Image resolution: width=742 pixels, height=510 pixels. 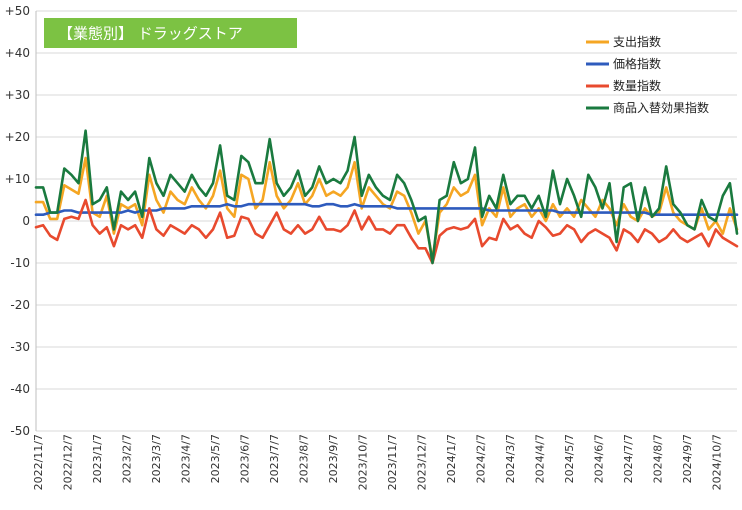 What do you see at coordinates (422, 462) in the screenshot?
I see `x-tick-label: 2023/12/7` at bounding box center [422, 462].